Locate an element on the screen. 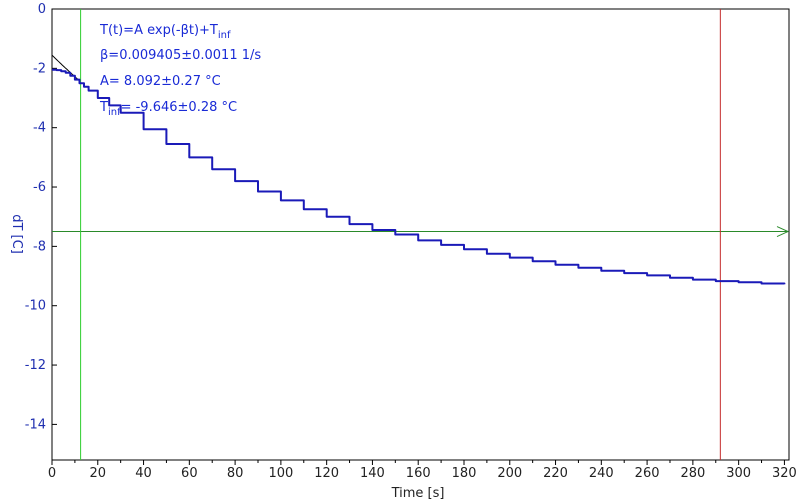 The image size is (800, 504). x-tick-label-16: 320 is located at coordinates (784, 473).